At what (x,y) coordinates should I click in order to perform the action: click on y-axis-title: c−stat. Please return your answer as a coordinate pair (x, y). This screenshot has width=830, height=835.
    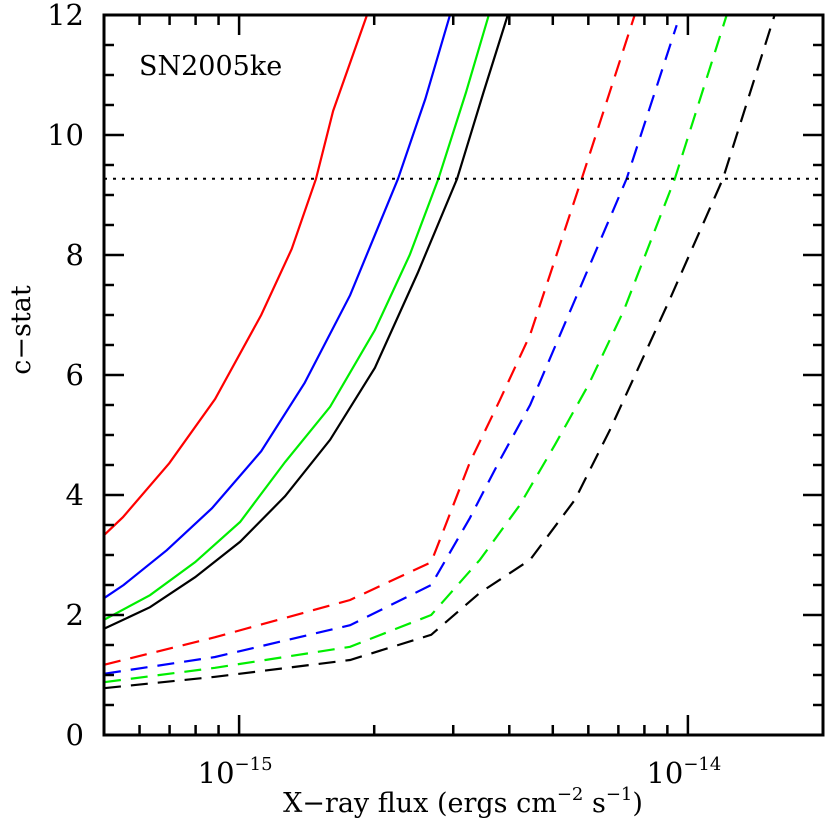
    Looking at the image, I should click on (21, 330).